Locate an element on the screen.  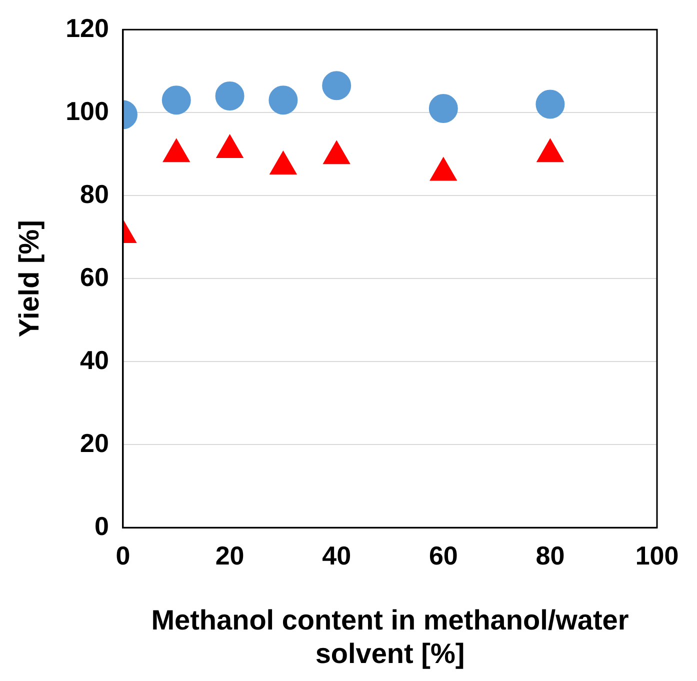
y-tick-label: 120 is located at coordinates (87, 27).